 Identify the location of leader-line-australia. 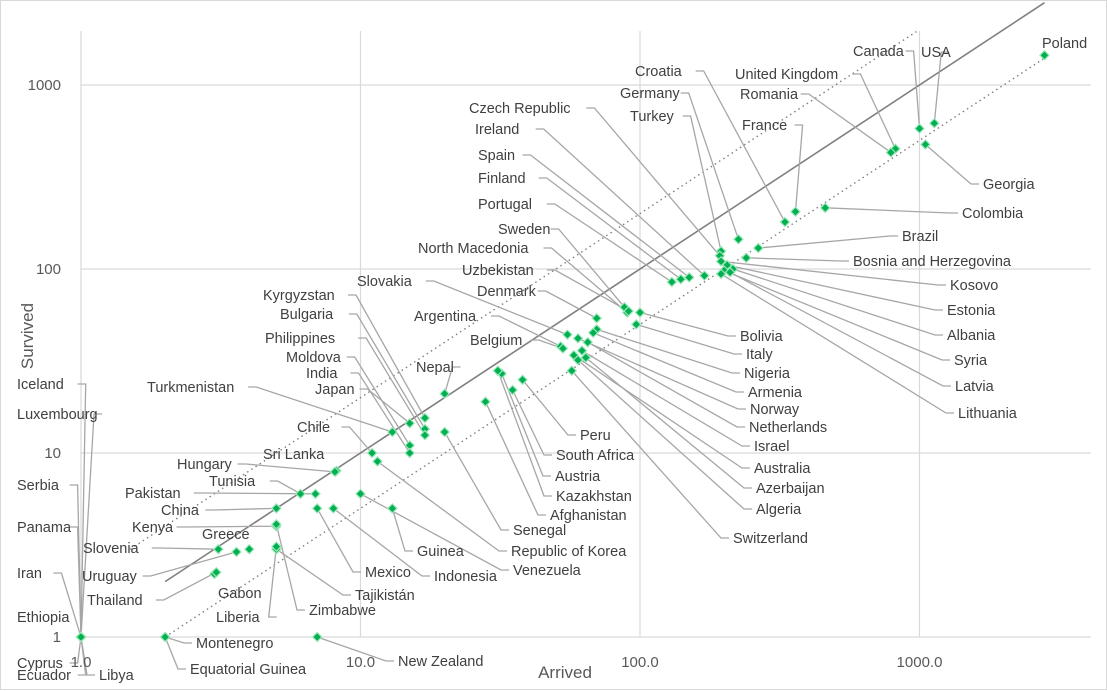
(661, 411).